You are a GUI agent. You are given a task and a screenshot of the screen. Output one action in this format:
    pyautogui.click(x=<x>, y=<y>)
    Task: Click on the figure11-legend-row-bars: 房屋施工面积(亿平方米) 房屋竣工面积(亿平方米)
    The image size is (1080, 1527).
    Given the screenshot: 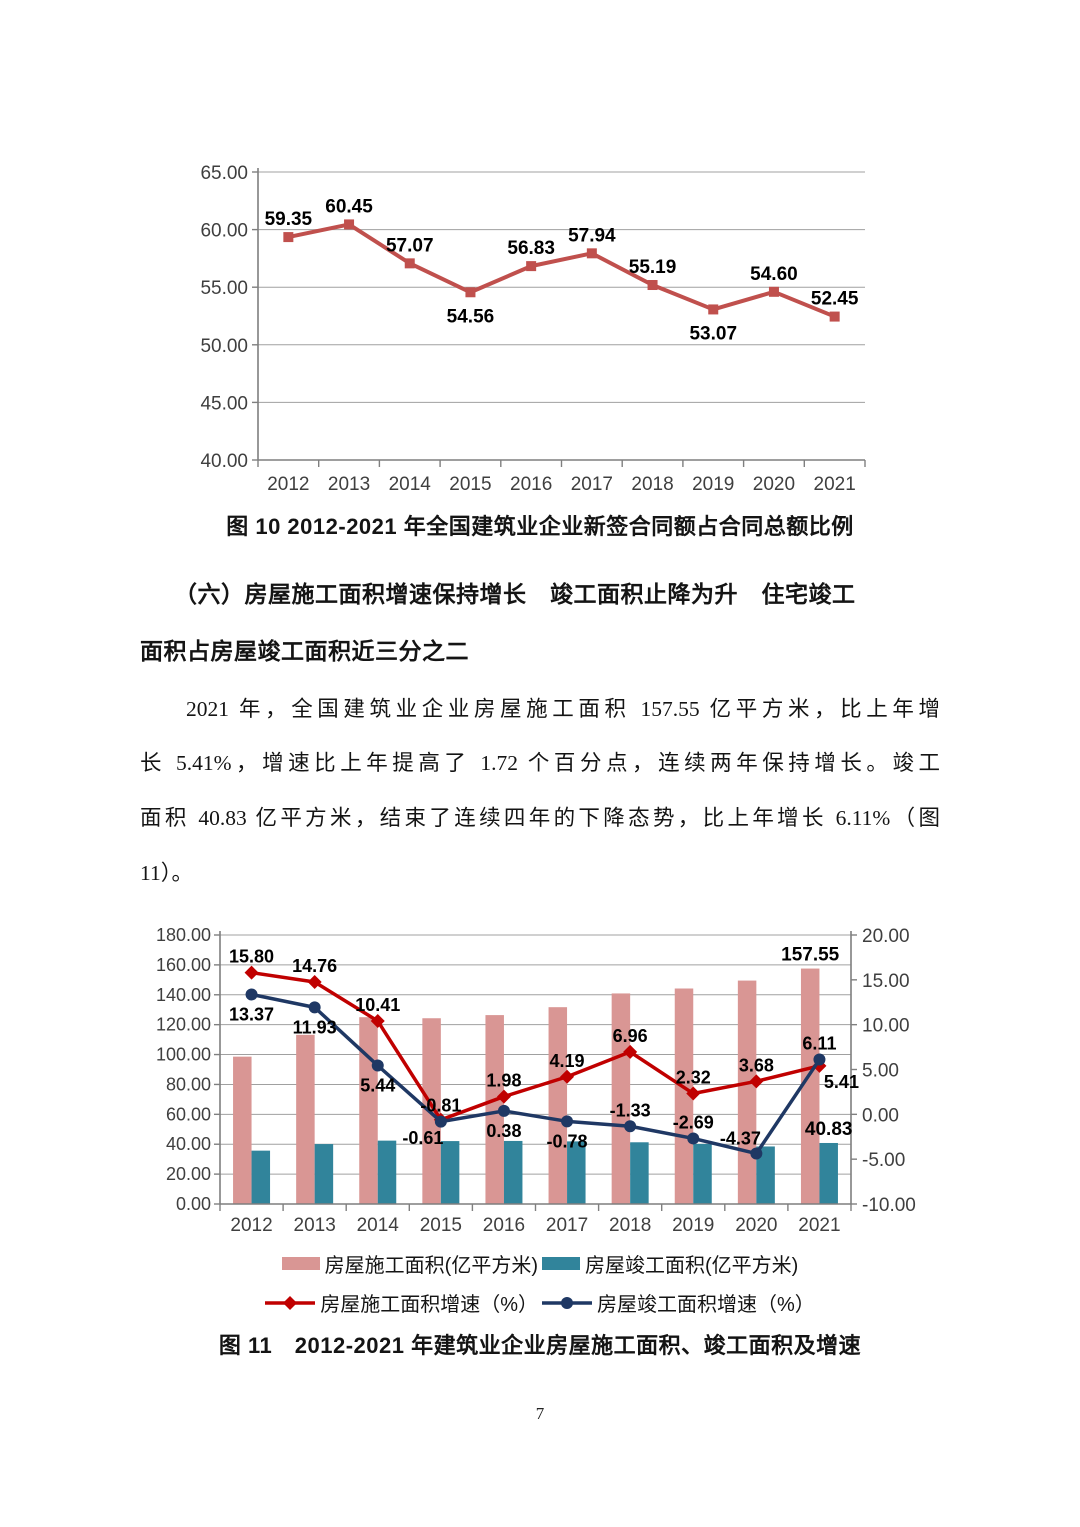 What is the action you would take?
    pyautogui.click(x=540, y=1263)
    